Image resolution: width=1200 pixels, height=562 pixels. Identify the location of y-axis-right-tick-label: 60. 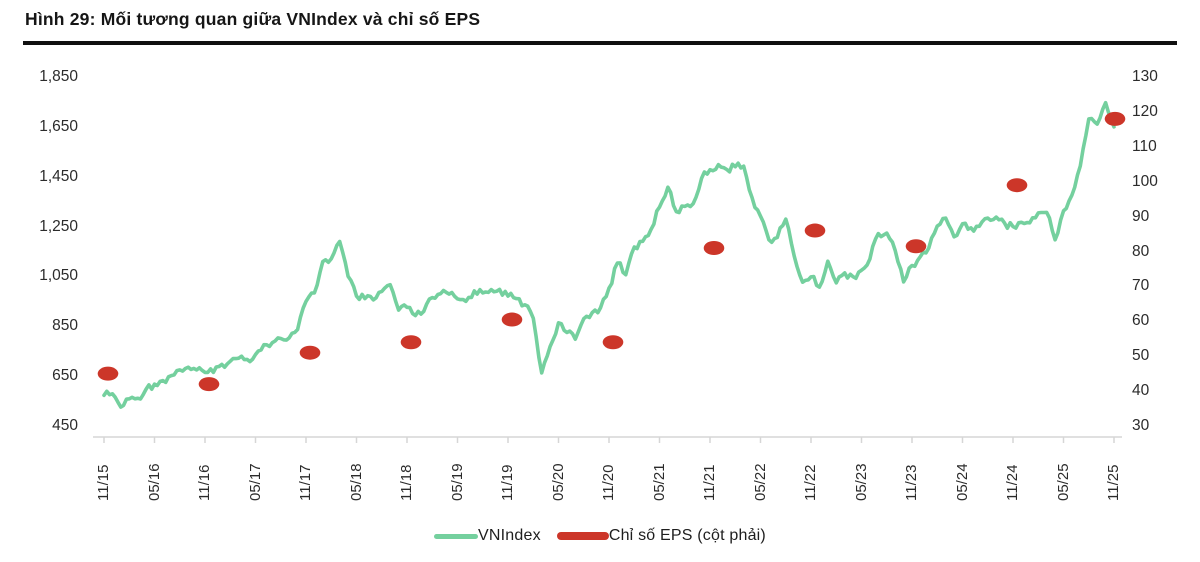
(1141, 321).